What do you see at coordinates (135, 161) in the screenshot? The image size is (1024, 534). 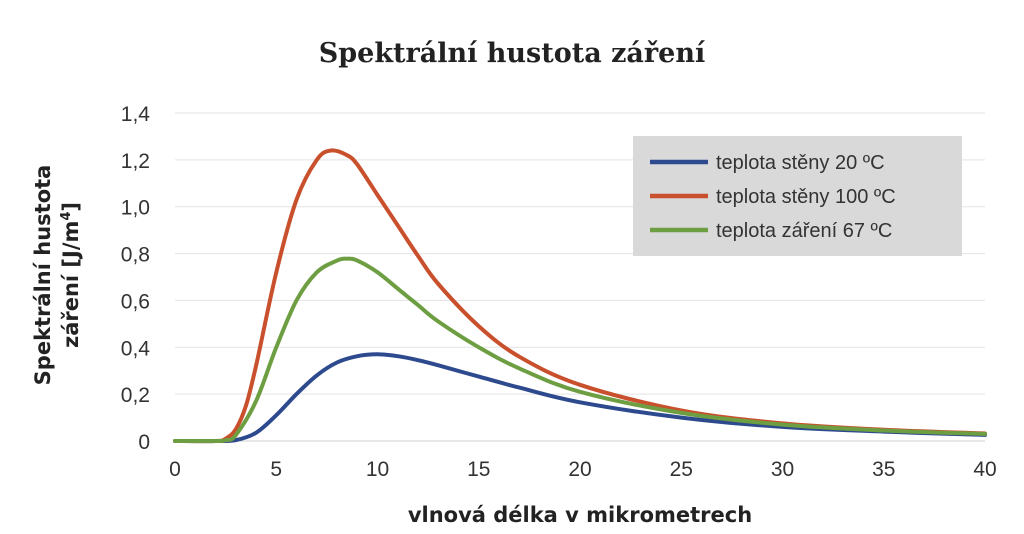 I see `y-tick-label: 1,2` at bounding box center [135, 161].